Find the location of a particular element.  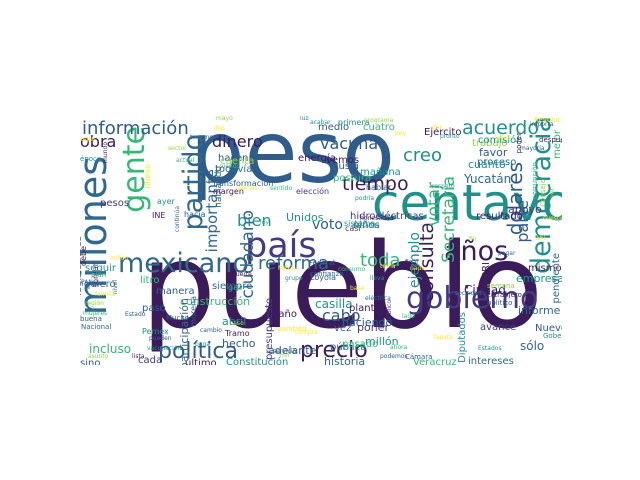

word-cloud-word: margen is located at coordinates (228, 191).